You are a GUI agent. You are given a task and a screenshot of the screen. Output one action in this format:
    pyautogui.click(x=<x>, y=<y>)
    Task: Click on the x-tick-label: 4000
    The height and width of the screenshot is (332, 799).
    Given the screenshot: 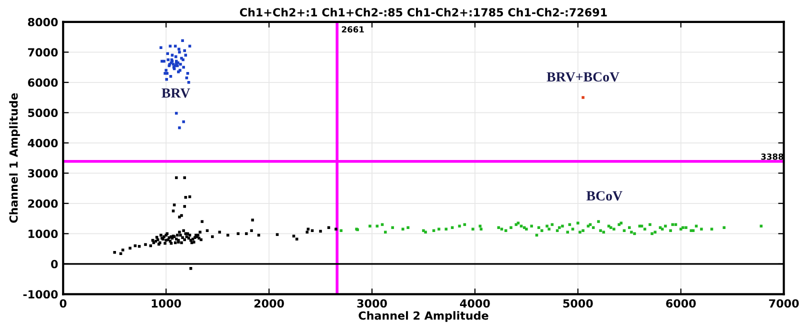 What is the action you would take?
    pyautogui.click(x=475, y=303)
    